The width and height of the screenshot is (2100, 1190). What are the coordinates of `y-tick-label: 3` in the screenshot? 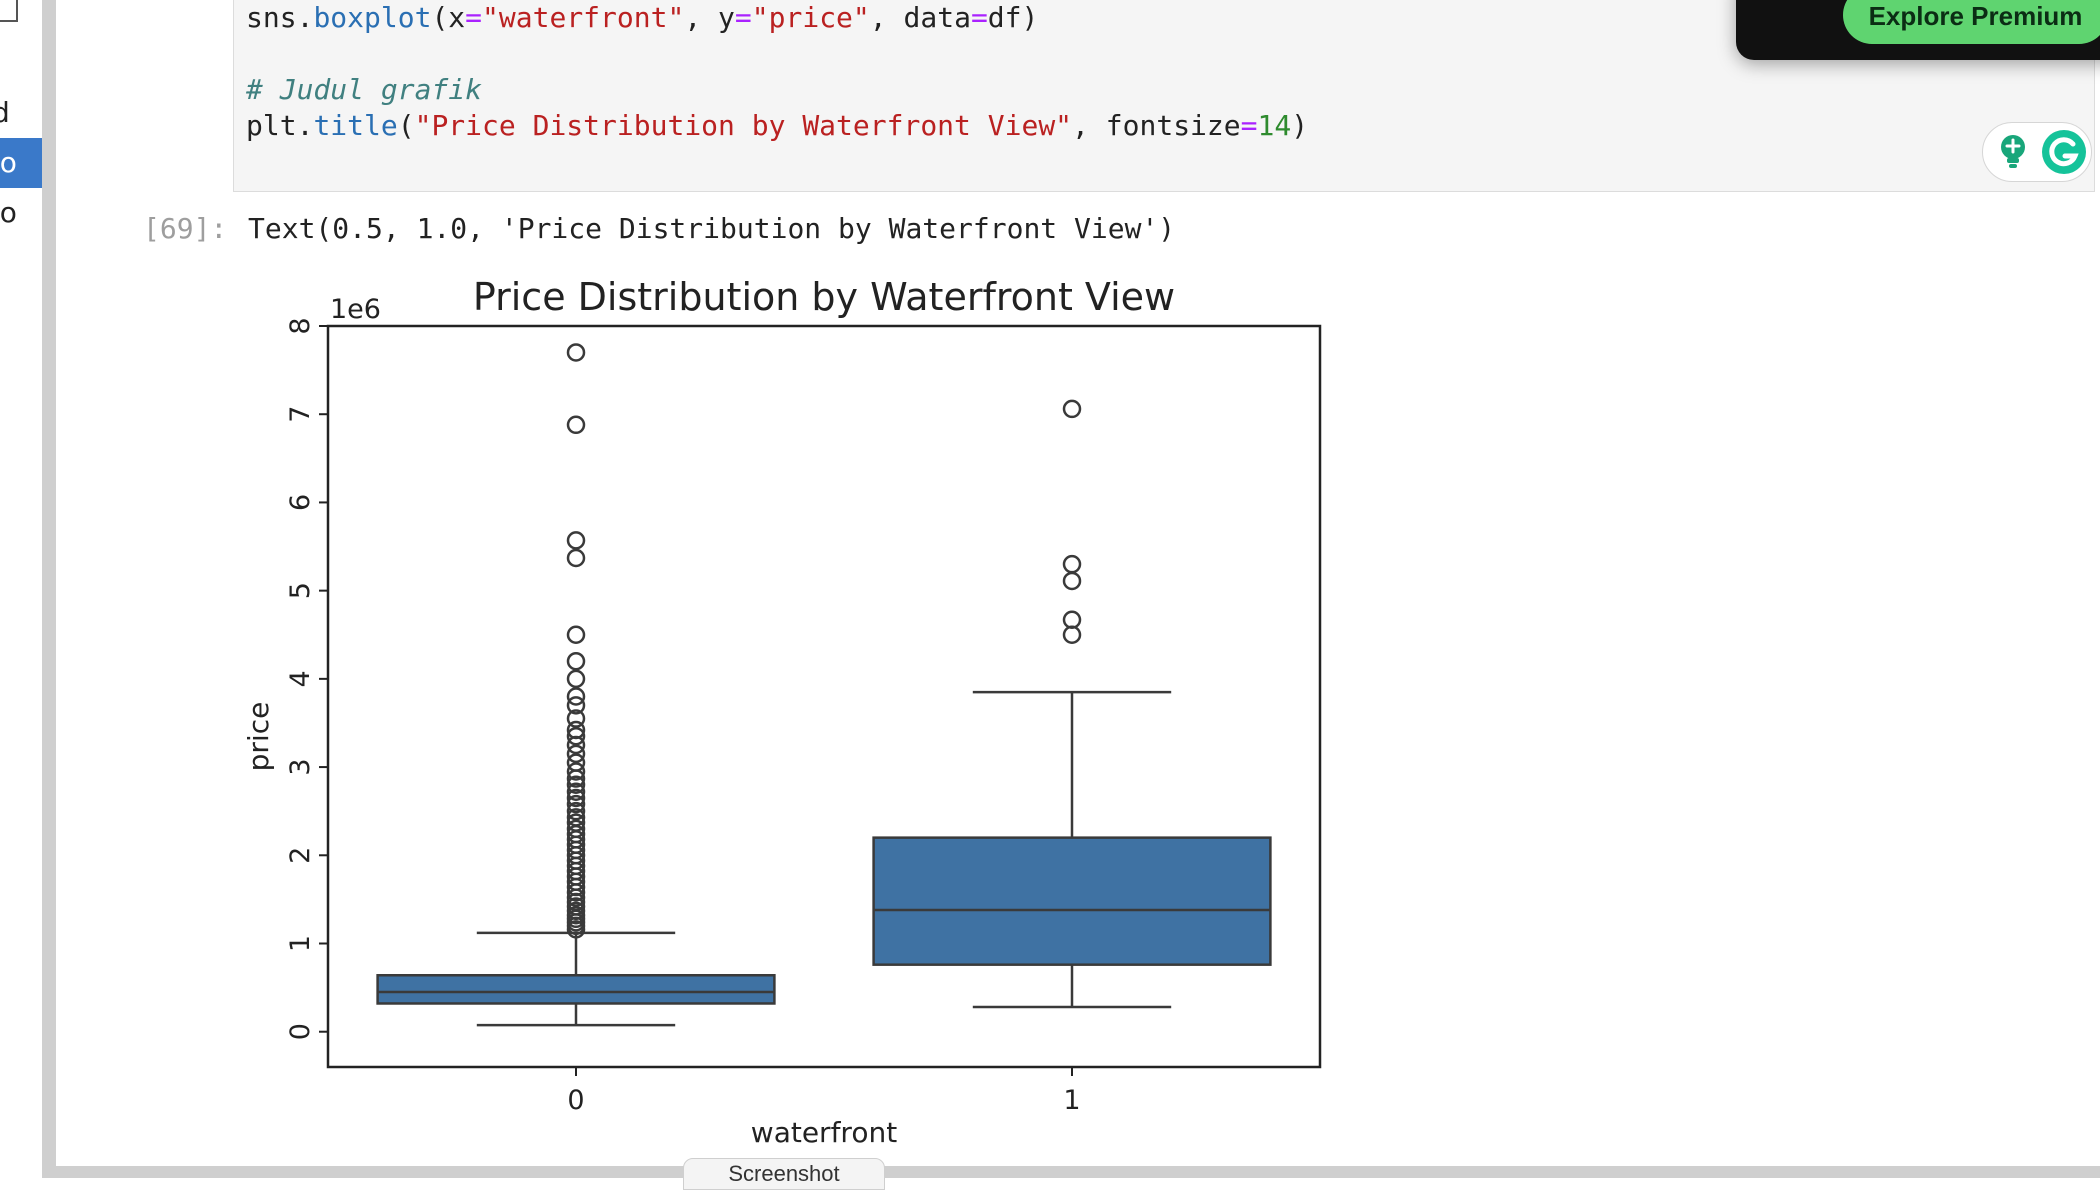 It's located at (300, 766).